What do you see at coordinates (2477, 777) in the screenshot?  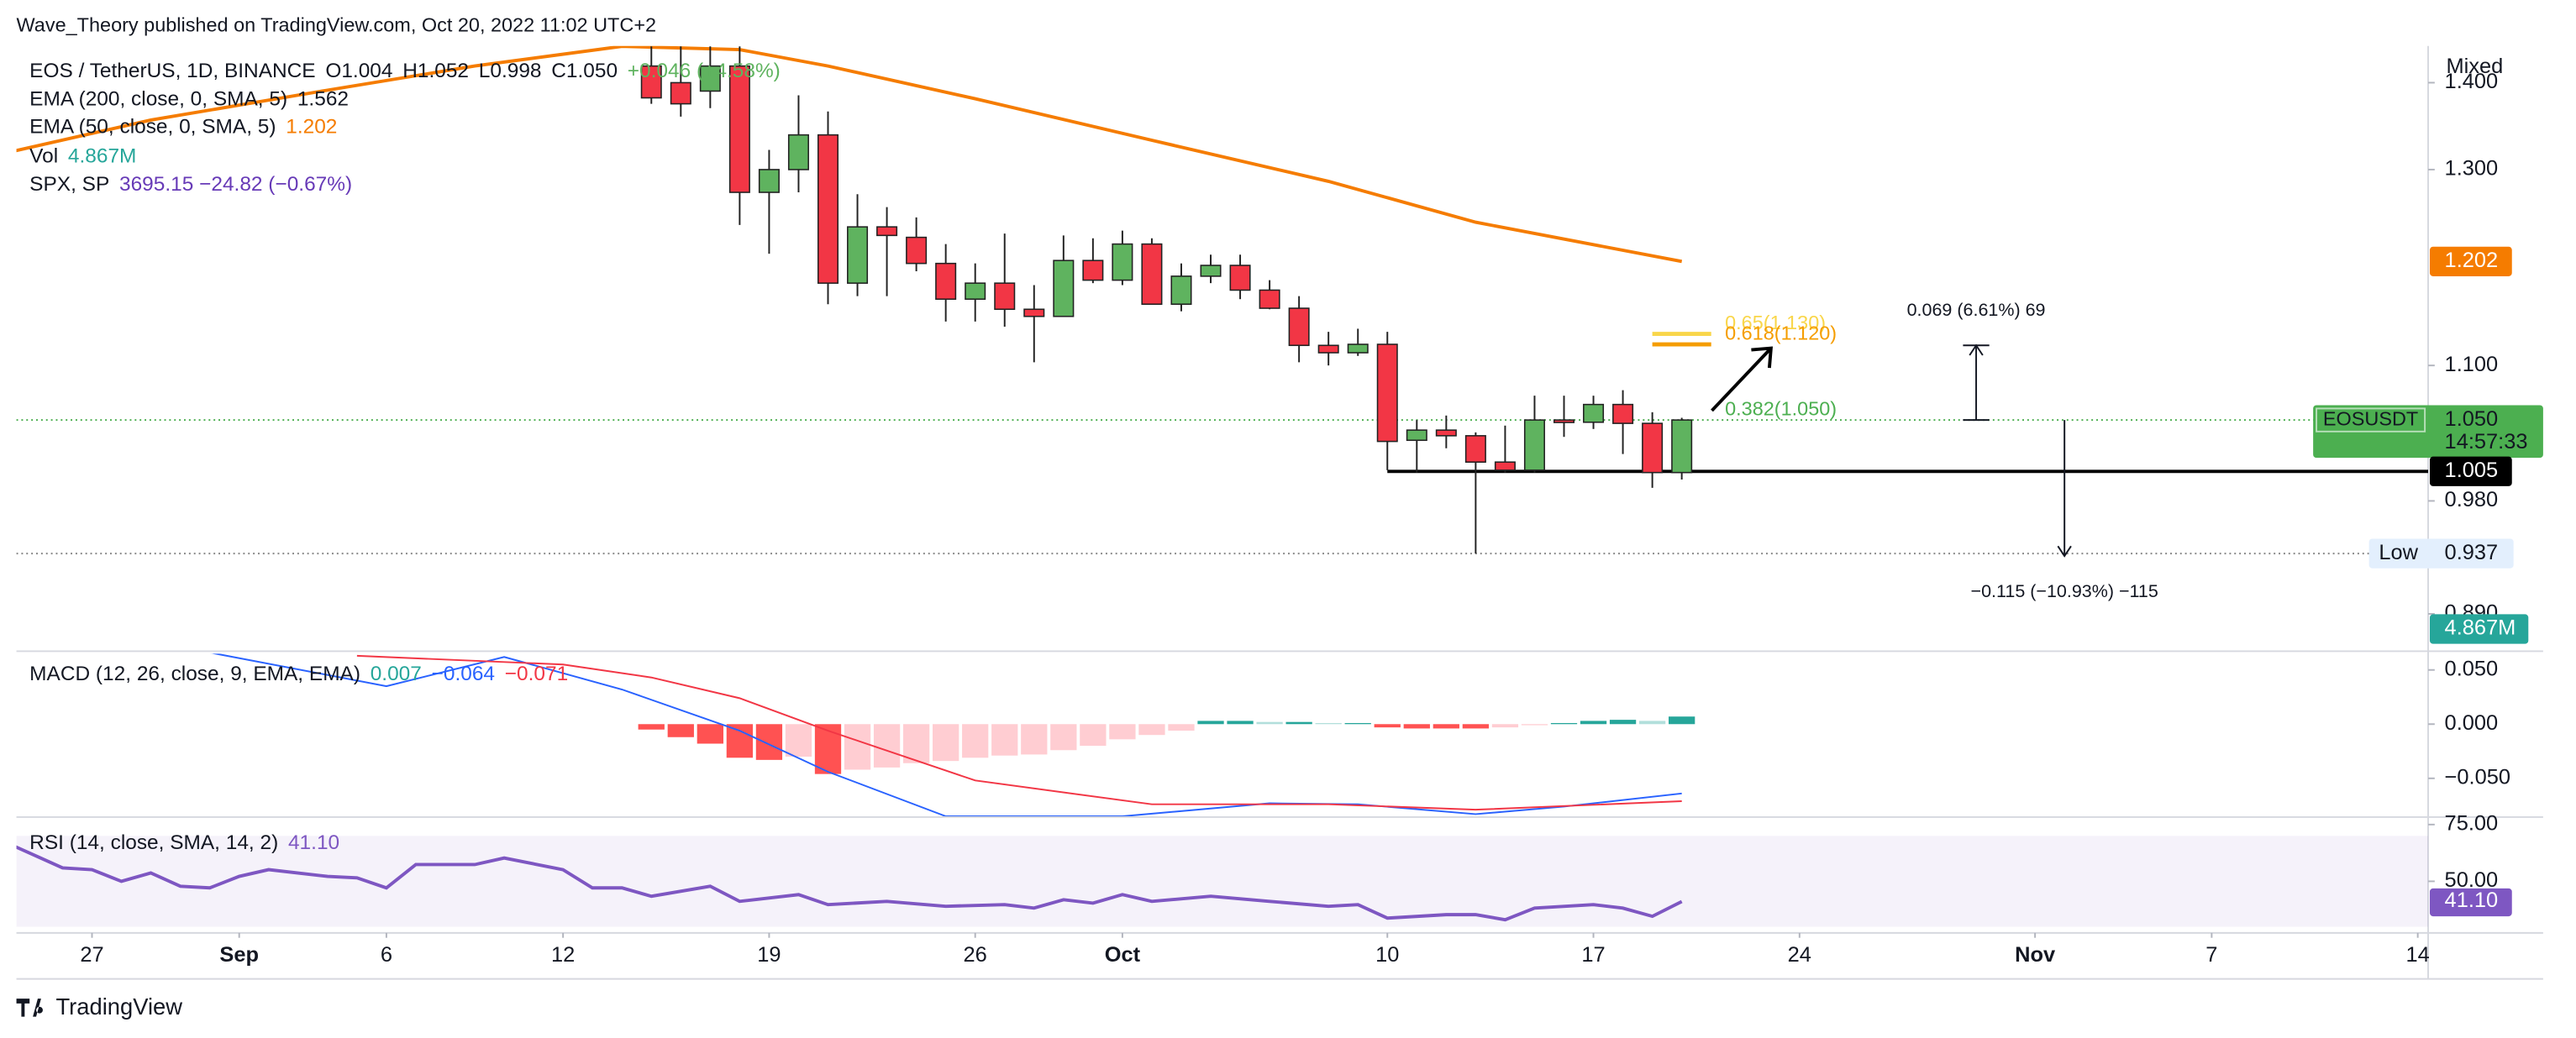 I see `y-tick-label: −0.050` at bounding box center [2477, 777].